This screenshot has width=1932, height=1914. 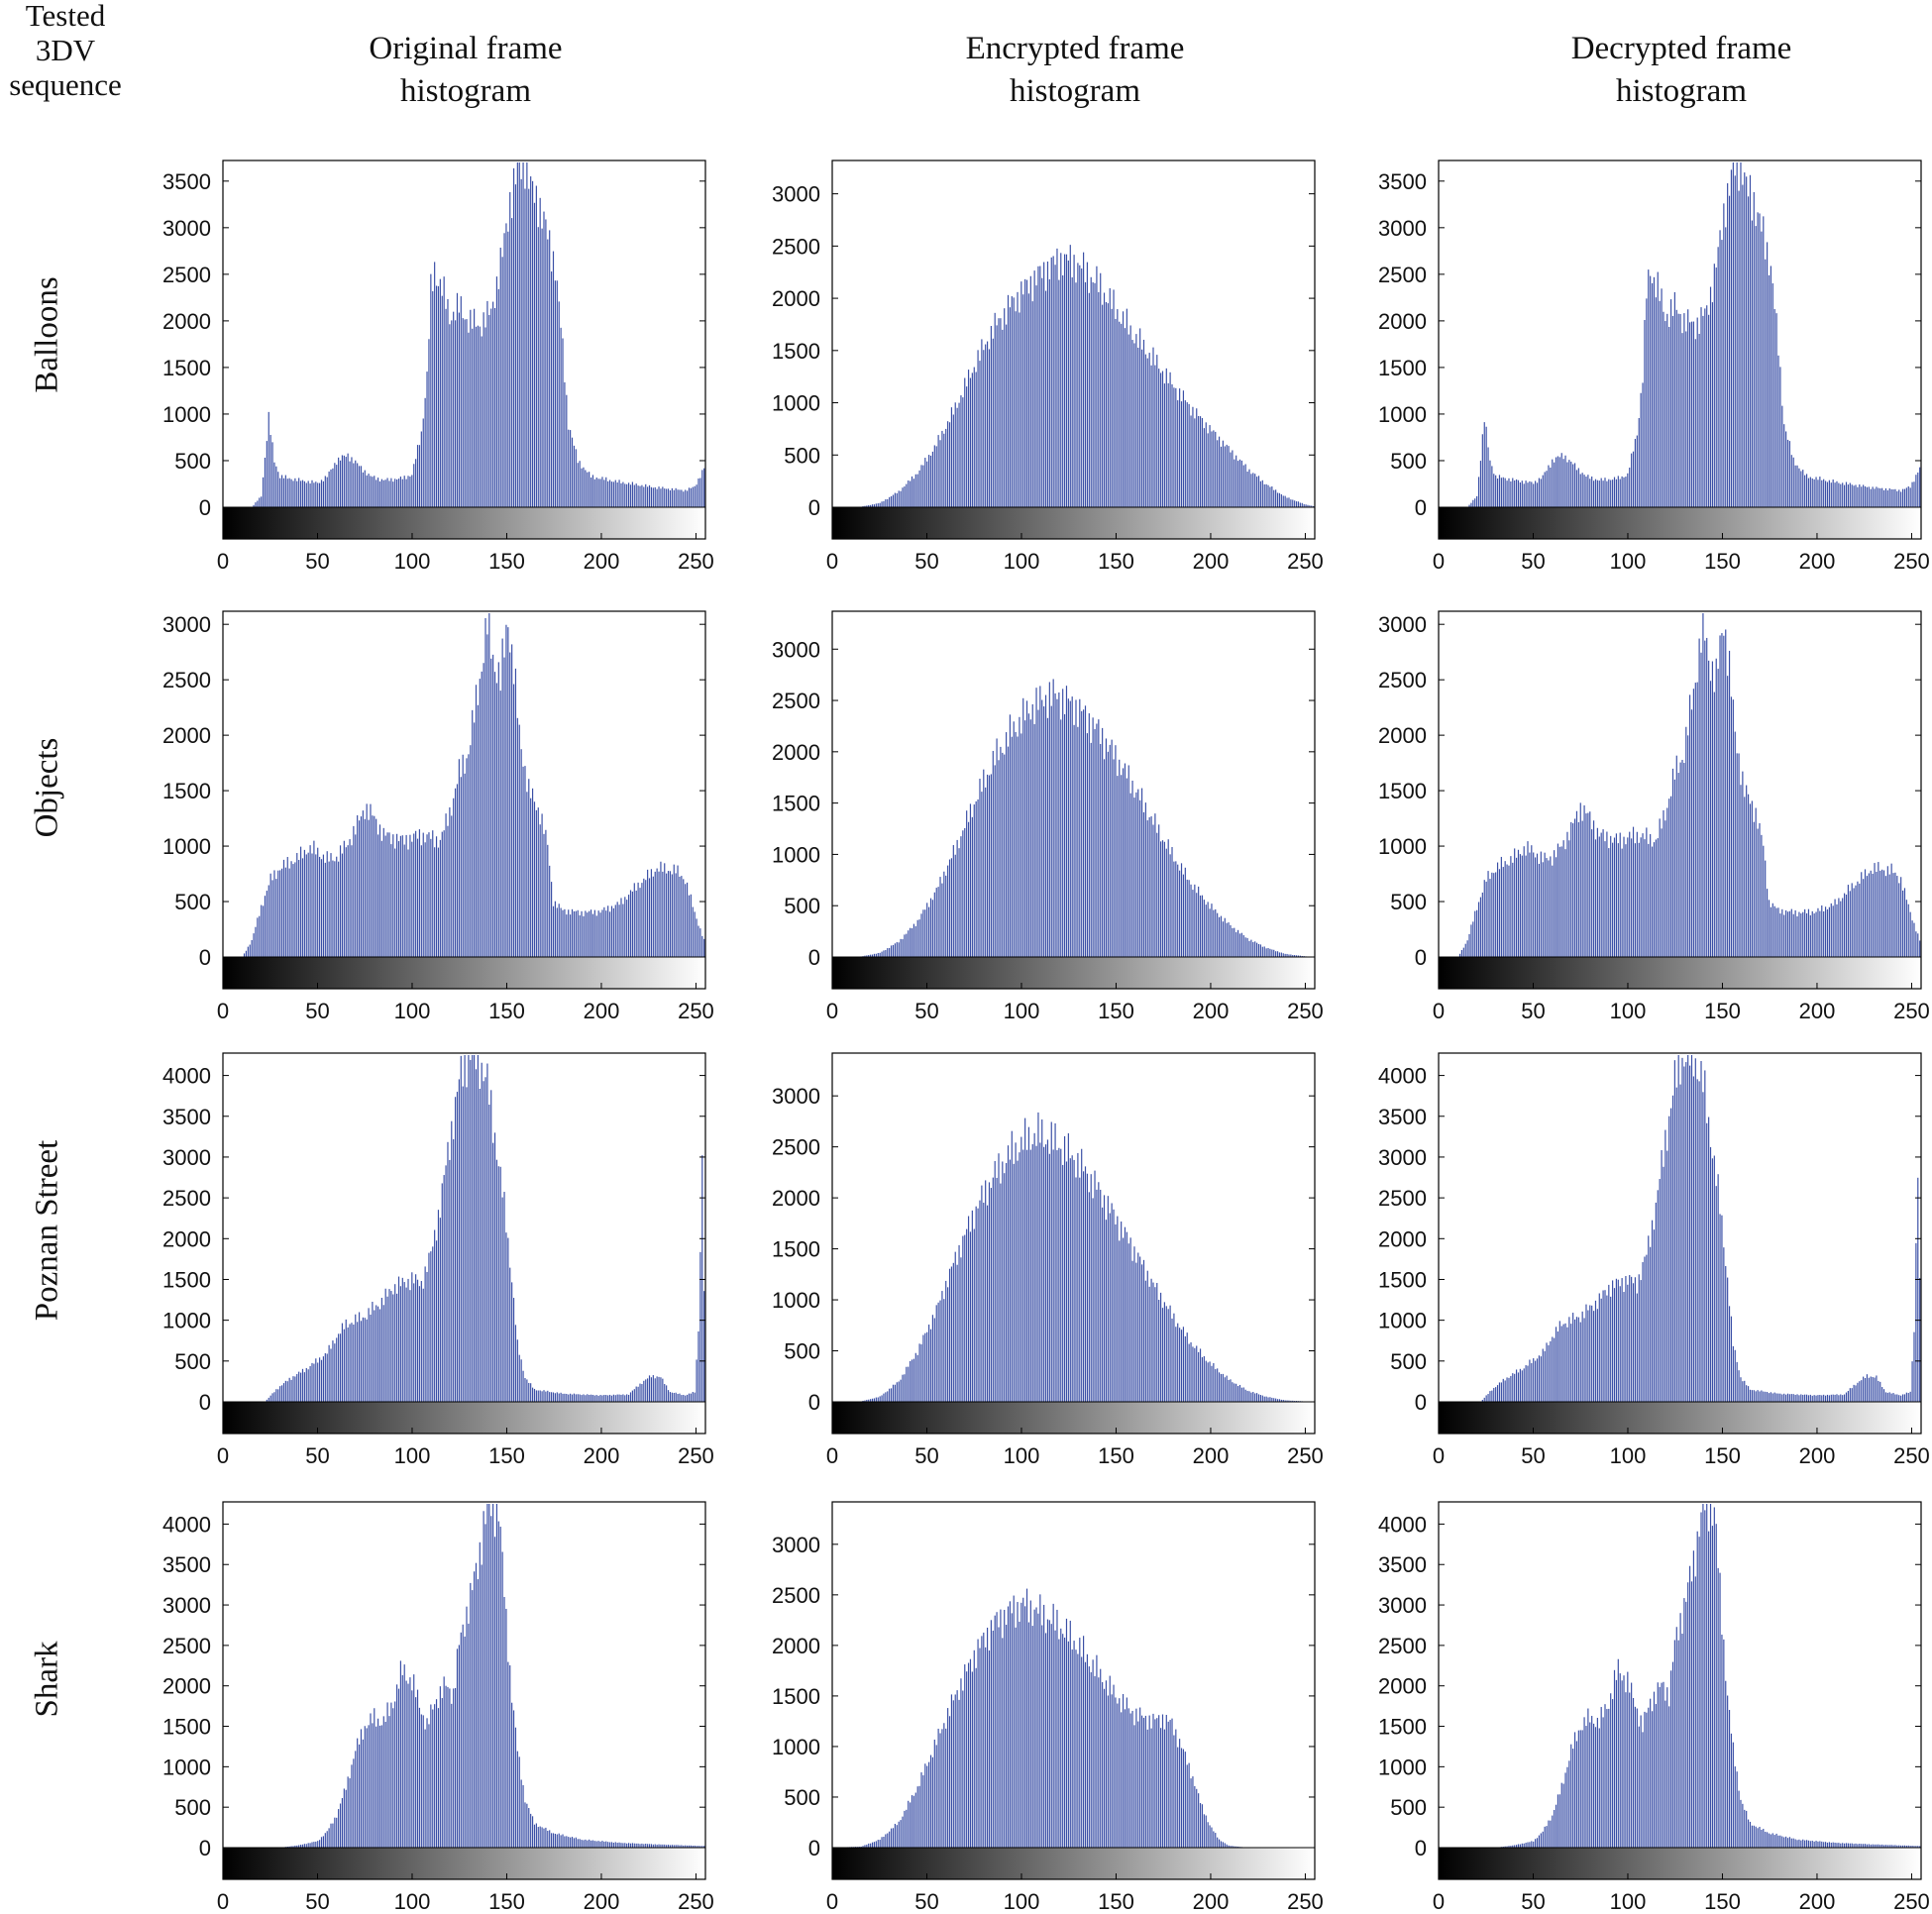 I want to click on y-tick-label: 1500, so click(x=796, y=351).